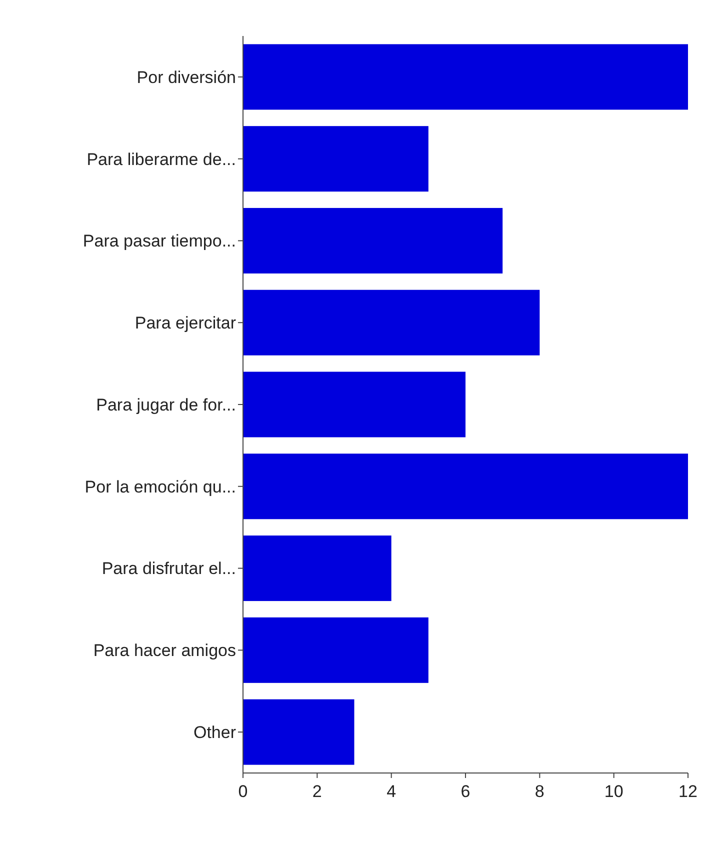  Describe the element at coordinates (243, 791) in the screenshot. I see `x-tick-label: 0` at that location.